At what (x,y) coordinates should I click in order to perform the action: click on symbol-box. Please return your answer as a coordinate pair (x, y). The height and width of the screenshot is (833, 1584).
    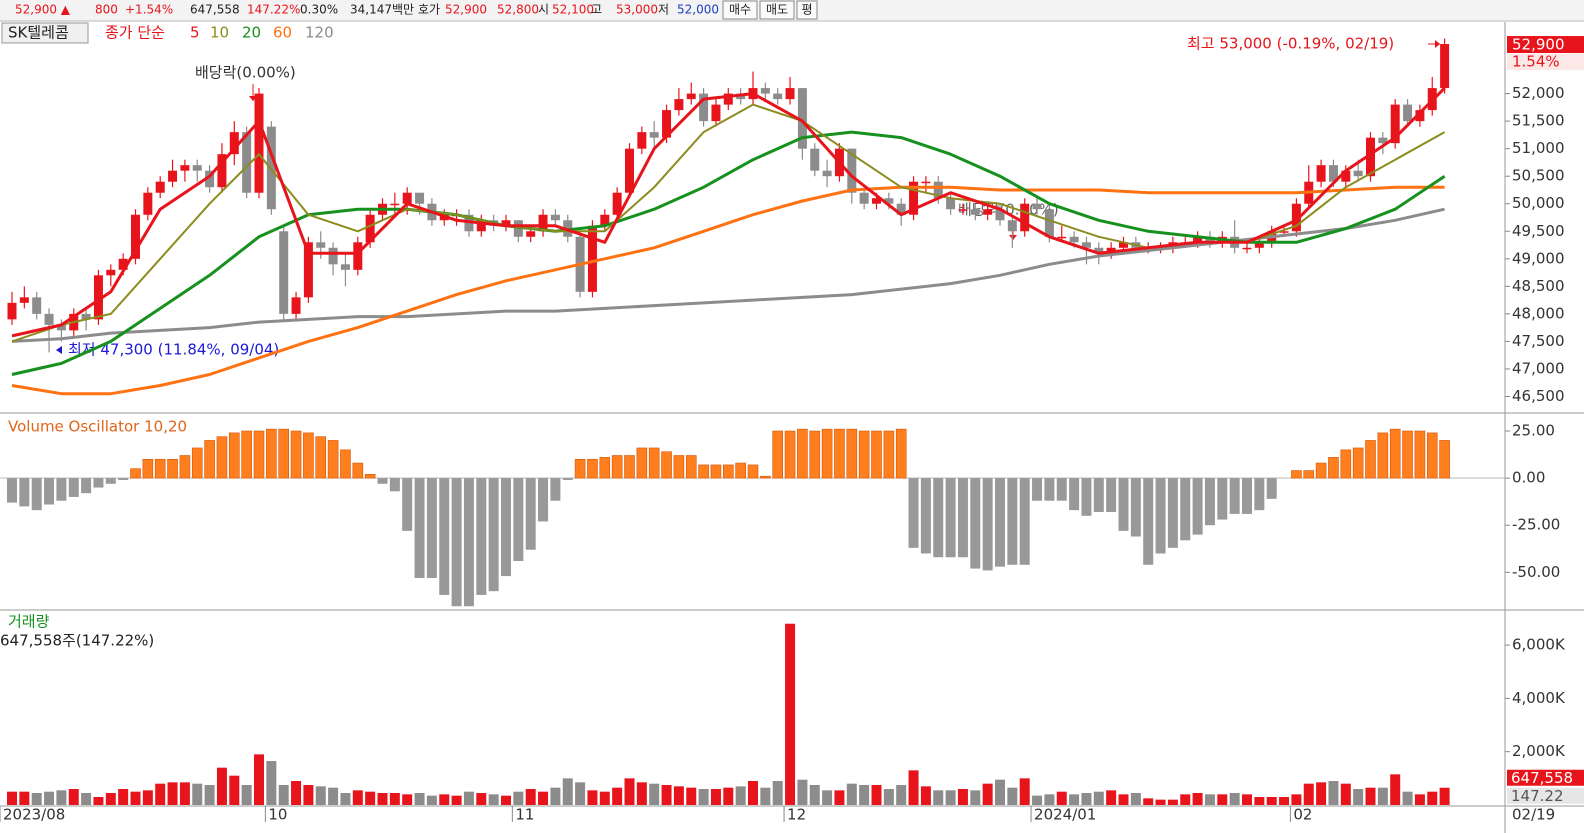
    Looking at the image, I should click on (45, 33).